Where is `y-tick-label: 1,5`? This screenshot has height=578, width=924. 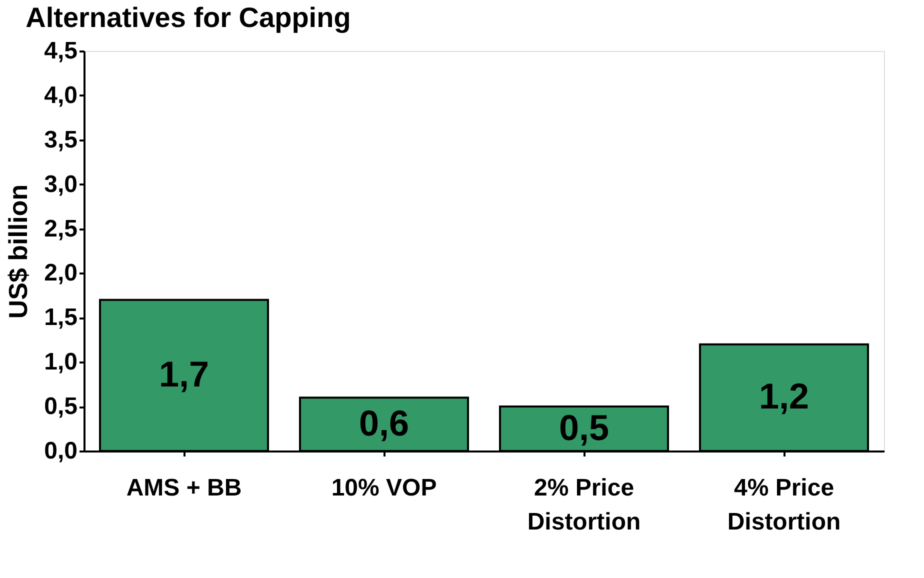 y-tick-label: 1,5 is located at coordinates (61, 318).